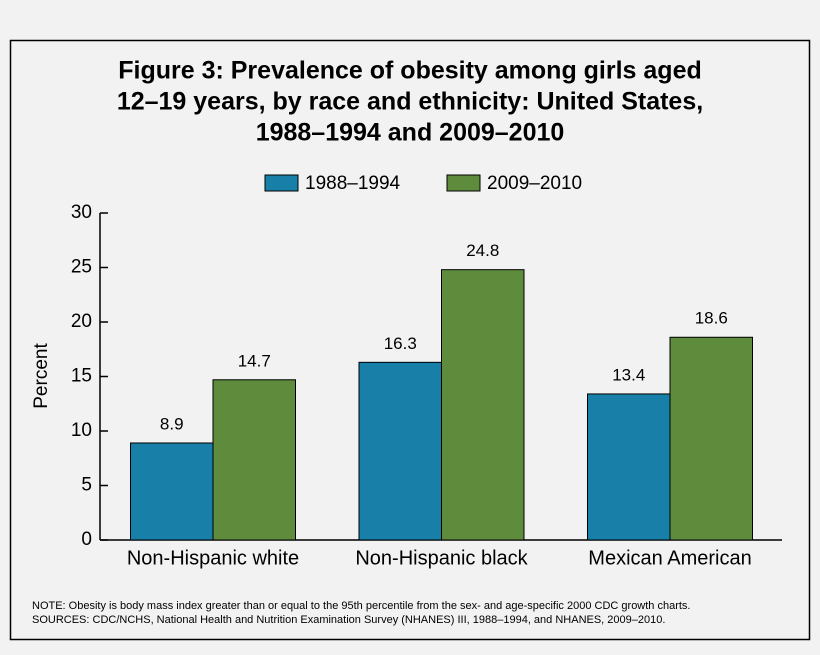 This screenshot has width=820, height=655. What do you see at coordinates (41, 376) in the screenshot?
I see `y-axis-label: Percent` at bounding box center [41, 376].